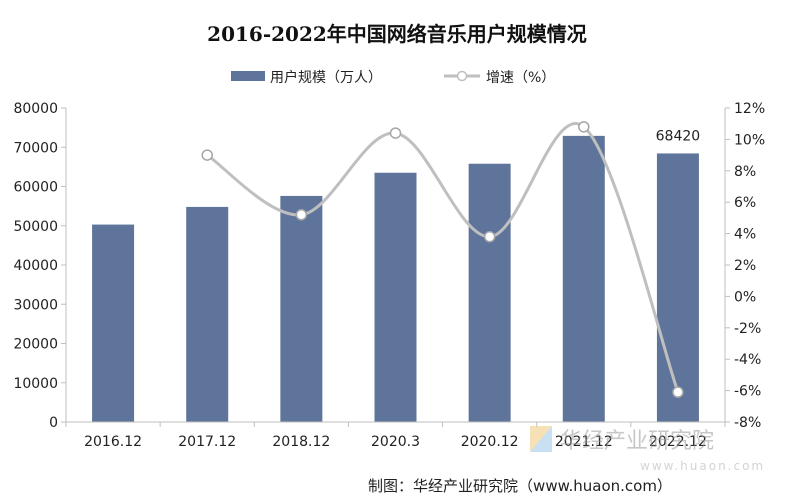  I want to click on left-tick-label: 80000, so click(35, 109).